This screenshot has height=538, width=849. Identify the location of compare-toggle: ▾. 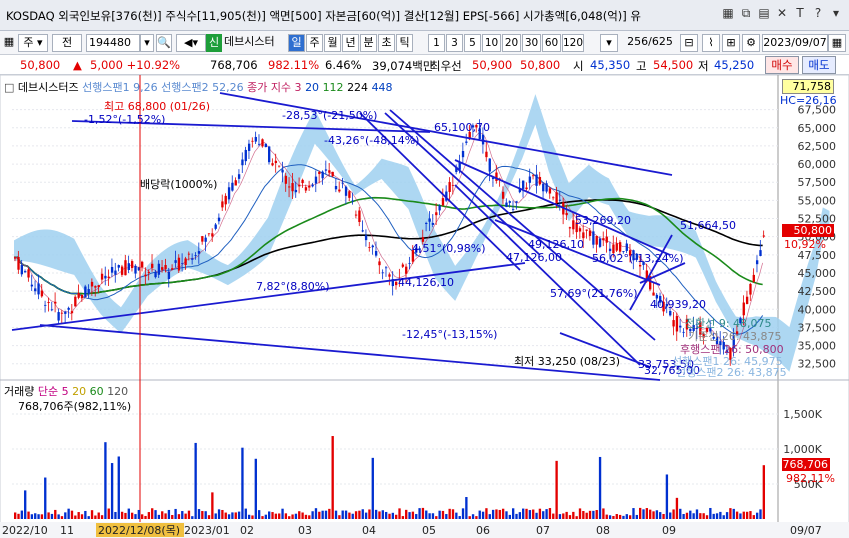
(609, 43).